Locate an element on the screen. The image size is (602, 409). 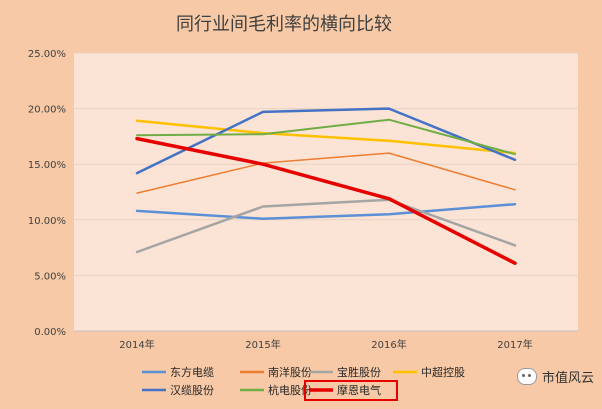
legend-label: 南洋股份 is located at coordinates (290, 372).